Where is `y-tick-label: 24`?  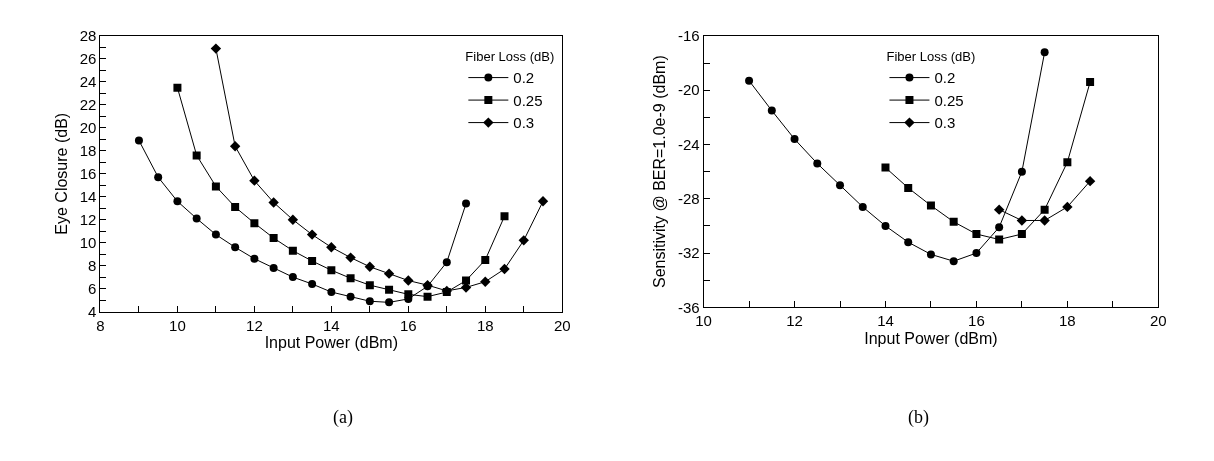
y-tick-label: 24 is located at coordinates (88, 82).